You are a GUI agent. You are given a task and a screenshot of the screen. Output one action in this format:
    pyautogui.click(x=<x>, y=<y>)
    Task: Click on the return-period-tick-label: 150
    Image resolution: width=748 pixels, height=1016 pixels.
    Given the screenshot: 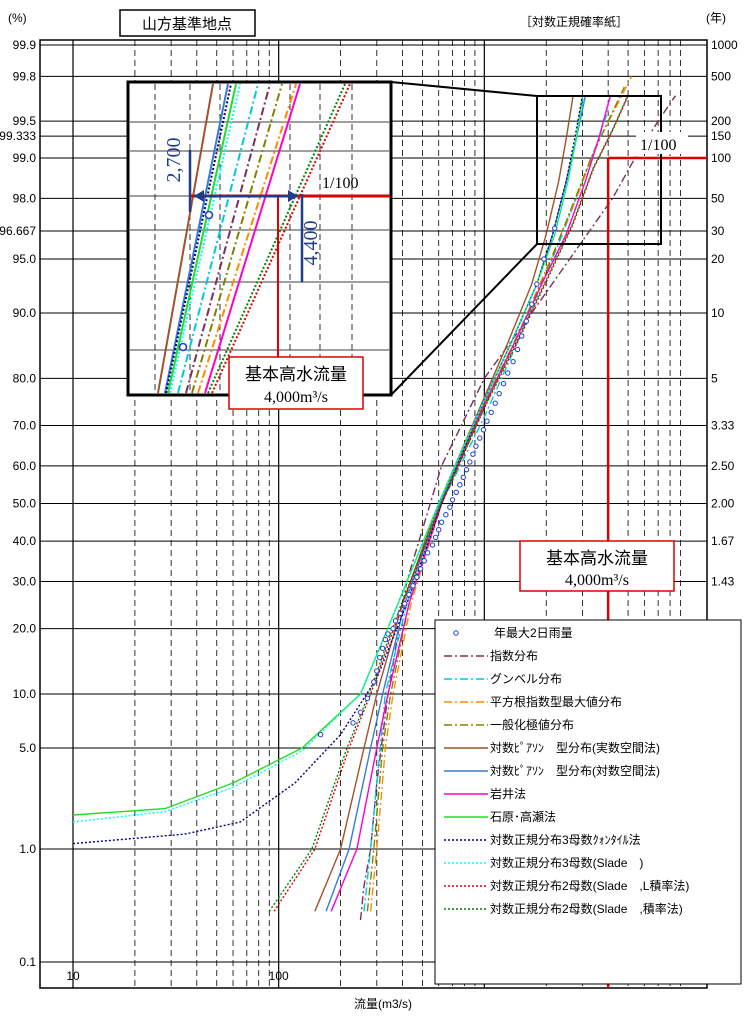 What is the action you would take?
    pyautogui.click(x=721, y=136)
    